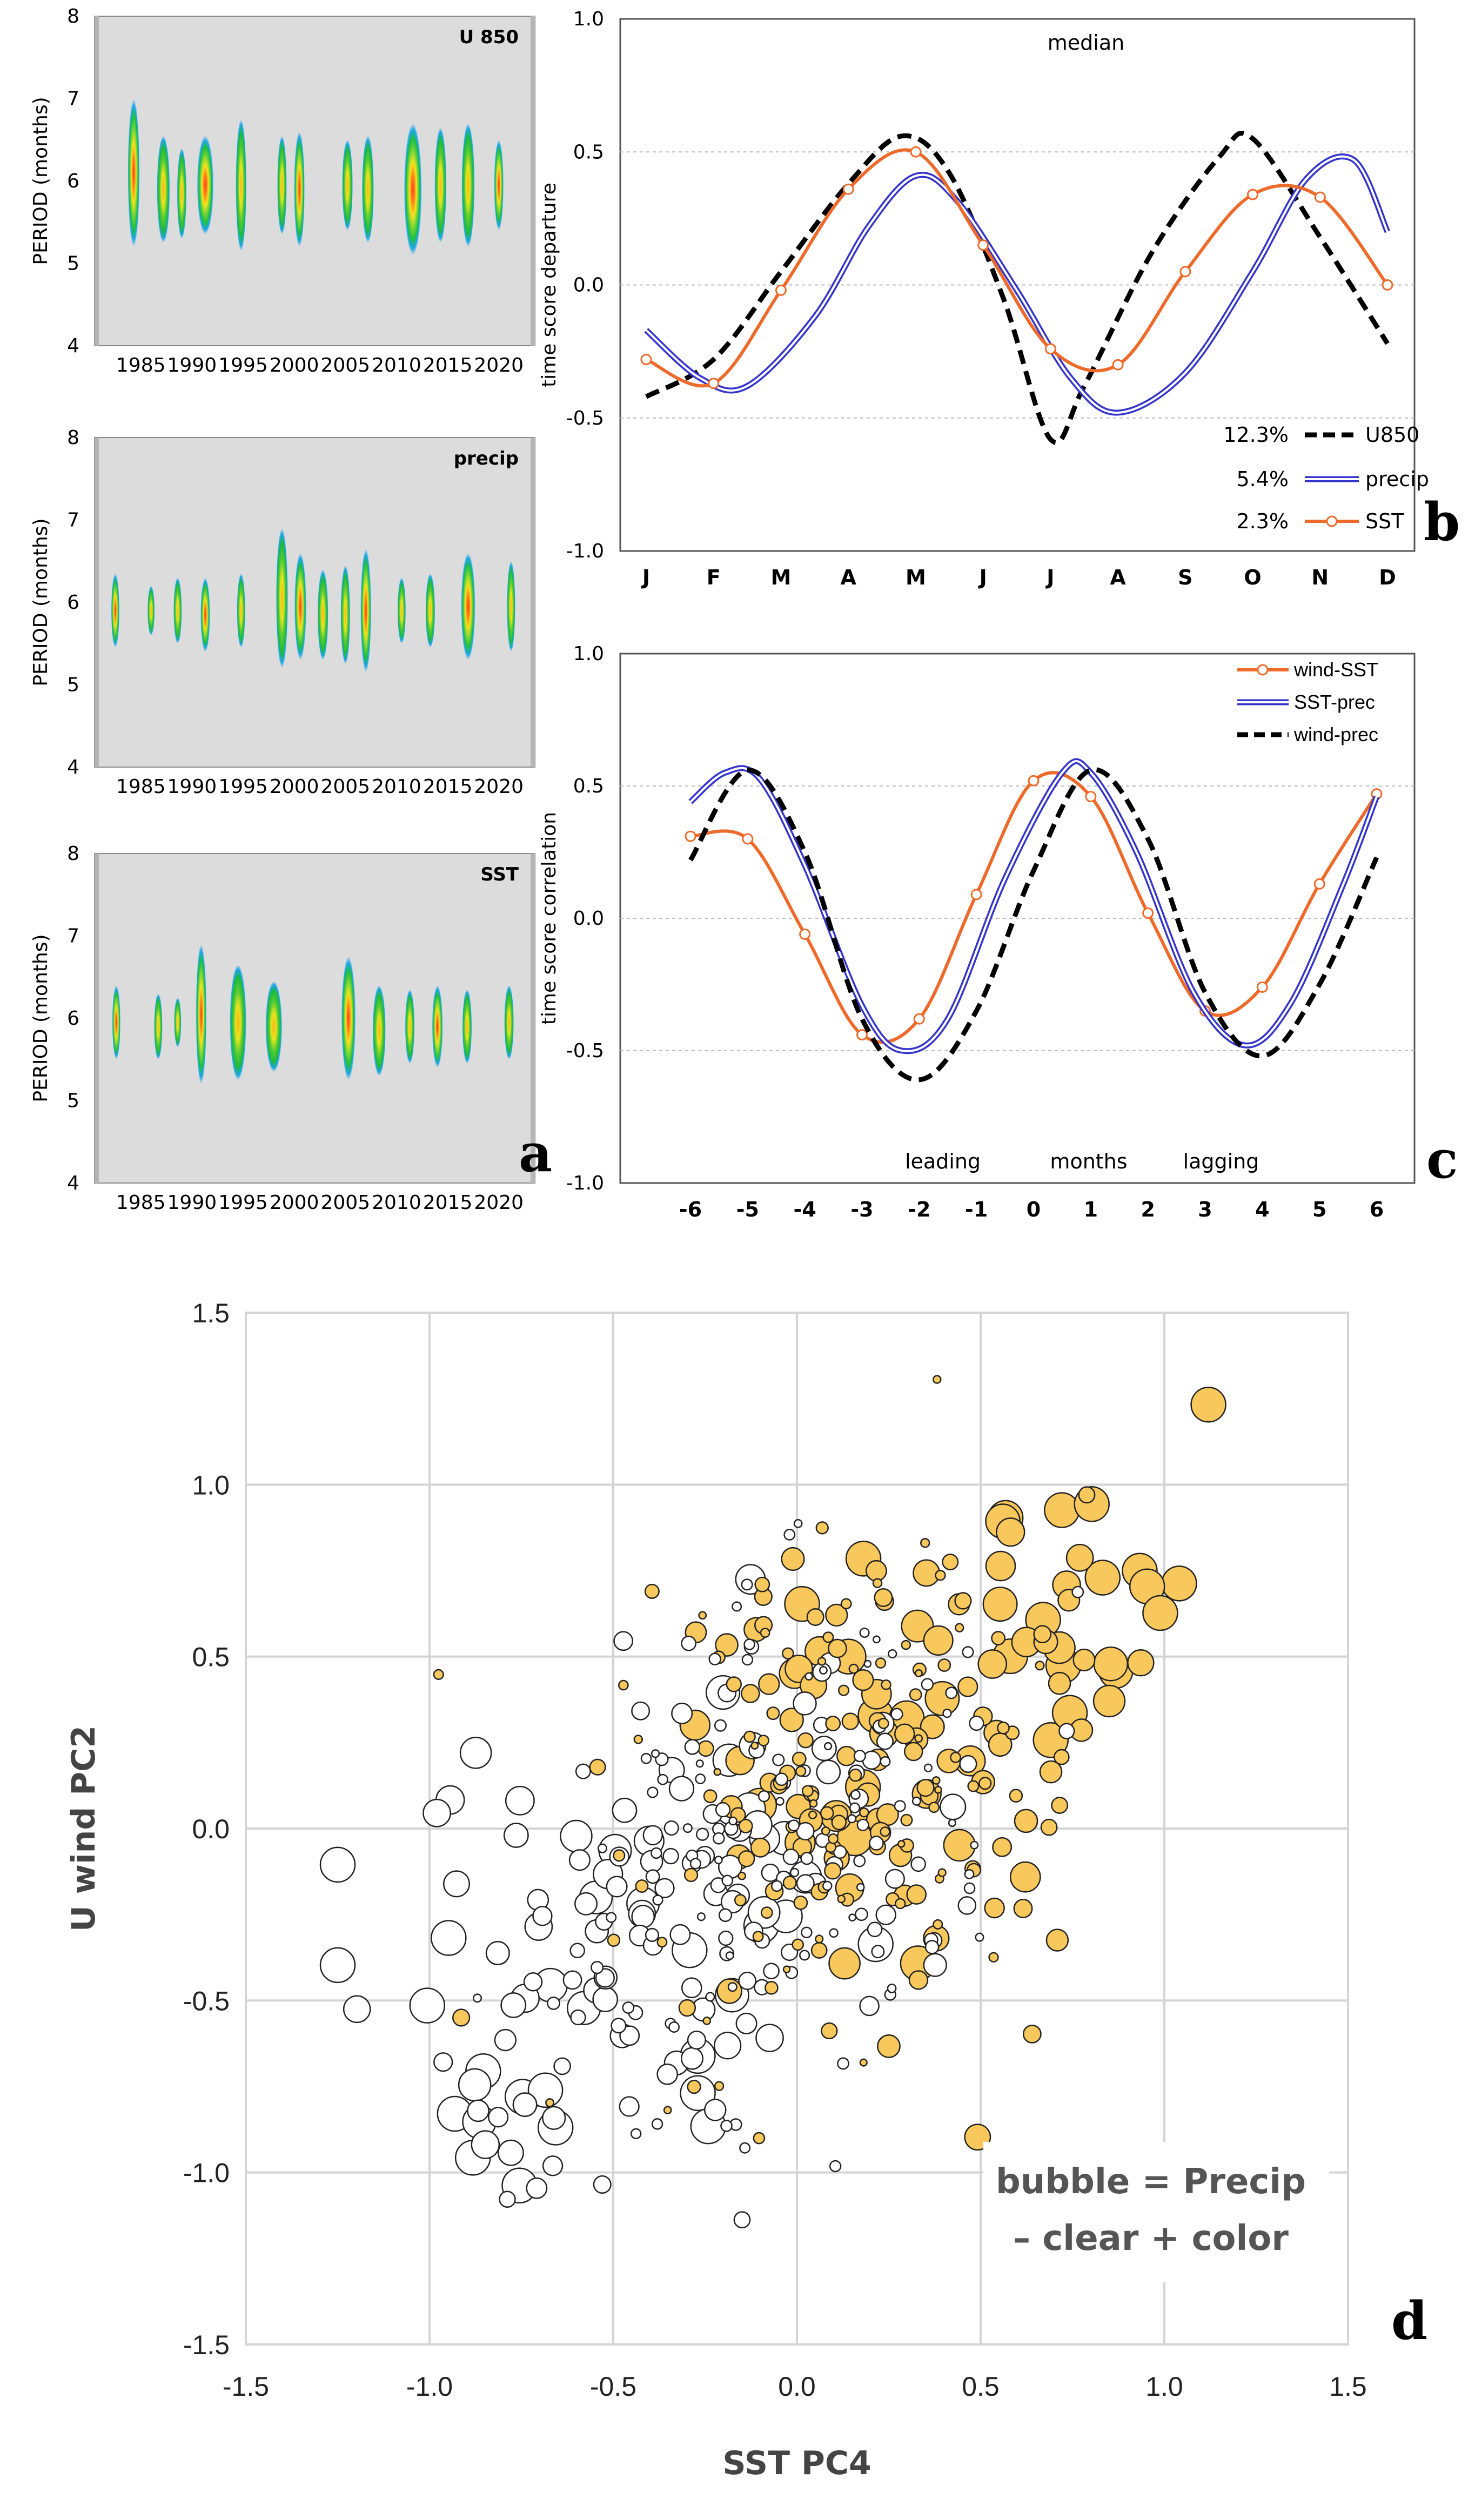 The height and width of the screenshot is (2520, 1475). What do you see at coordinates (919, 1210) in the screenshot?
I see `line-xtick: -2` at bounding box center [919, 1210].